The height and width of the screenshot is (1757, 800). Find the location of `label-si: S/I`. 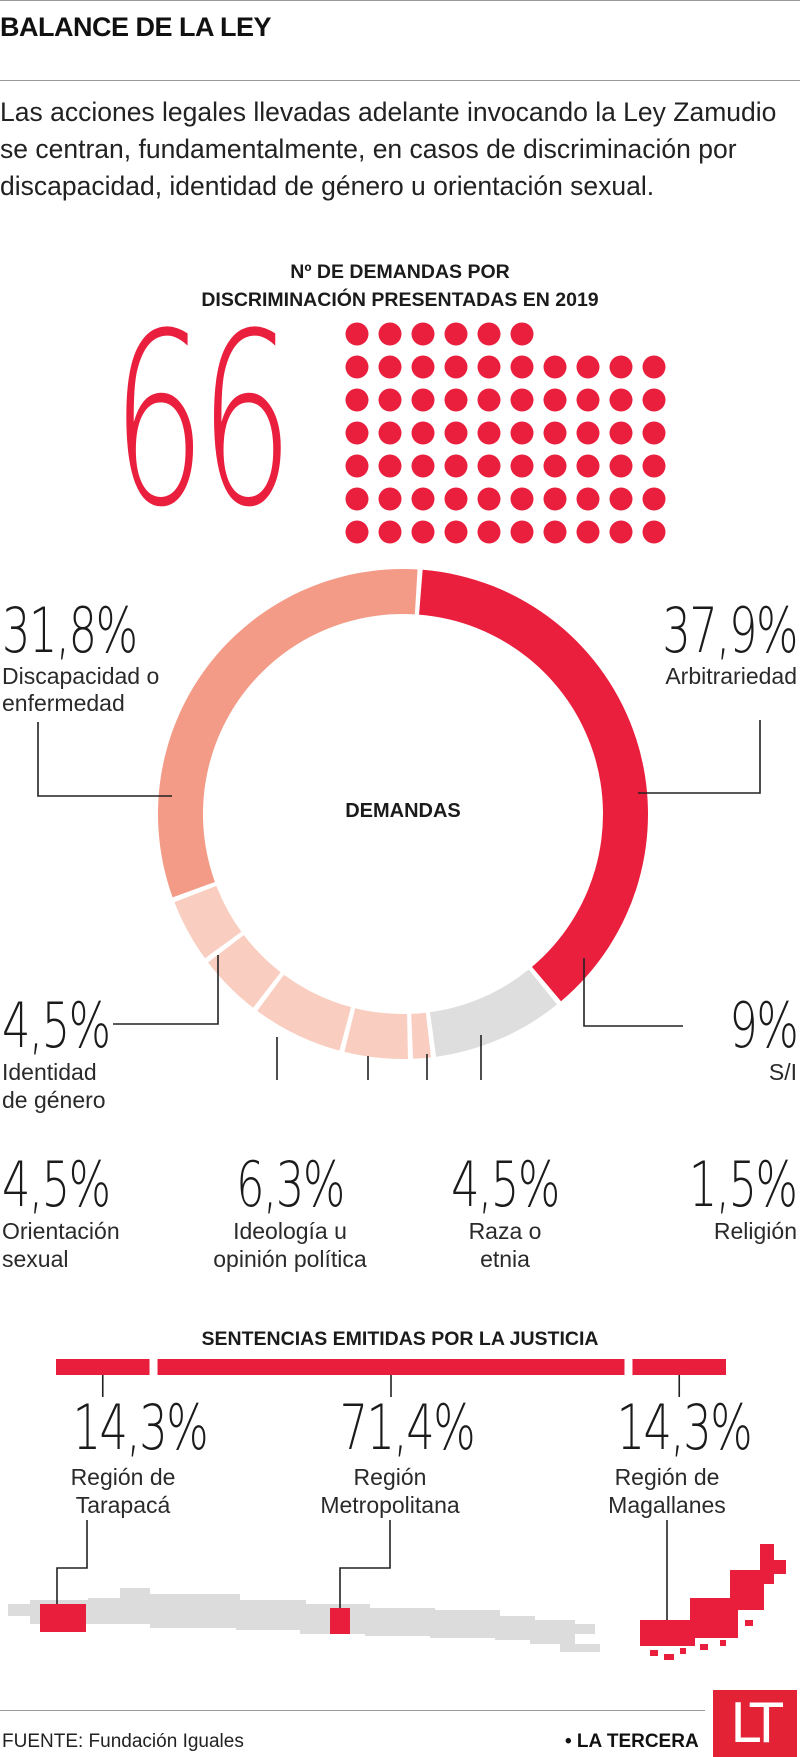

label-si: S/I is located at coordinates (782, 1072).